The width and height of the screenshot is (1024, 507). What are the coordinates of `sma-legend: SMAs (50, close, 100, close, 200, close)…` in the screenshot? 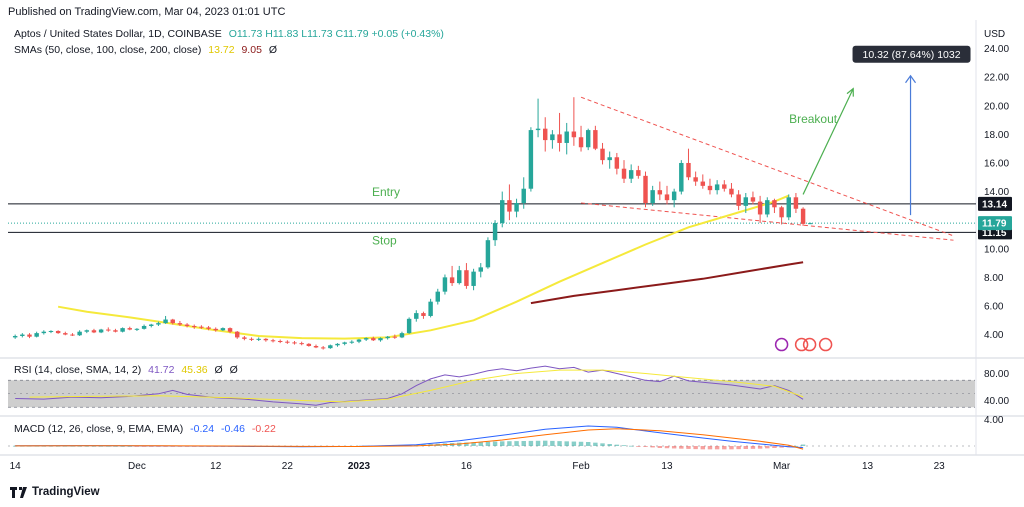 It's located at (147, 50).